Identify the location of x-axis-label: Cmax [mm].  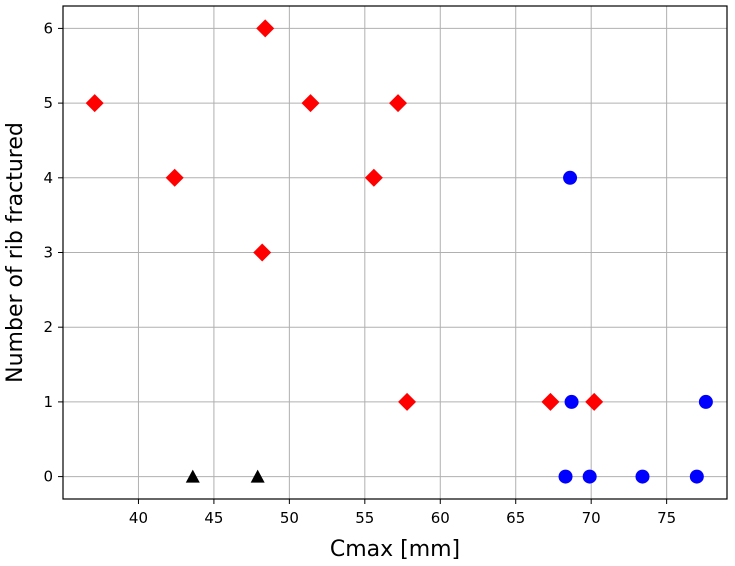
(395, 549).